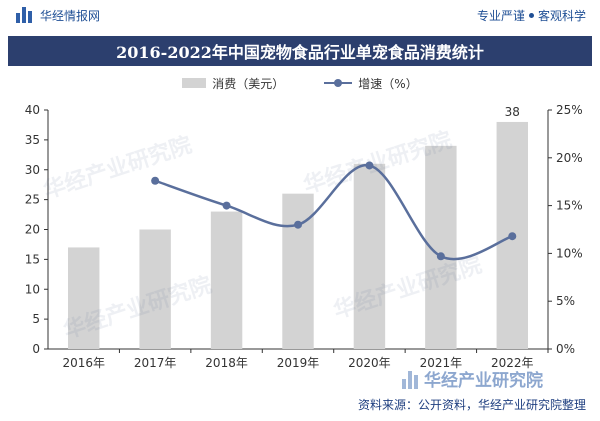  Describe the element at coordinates (32, 170) in the screenshot. I see `left-tick-label: 30` at that location.